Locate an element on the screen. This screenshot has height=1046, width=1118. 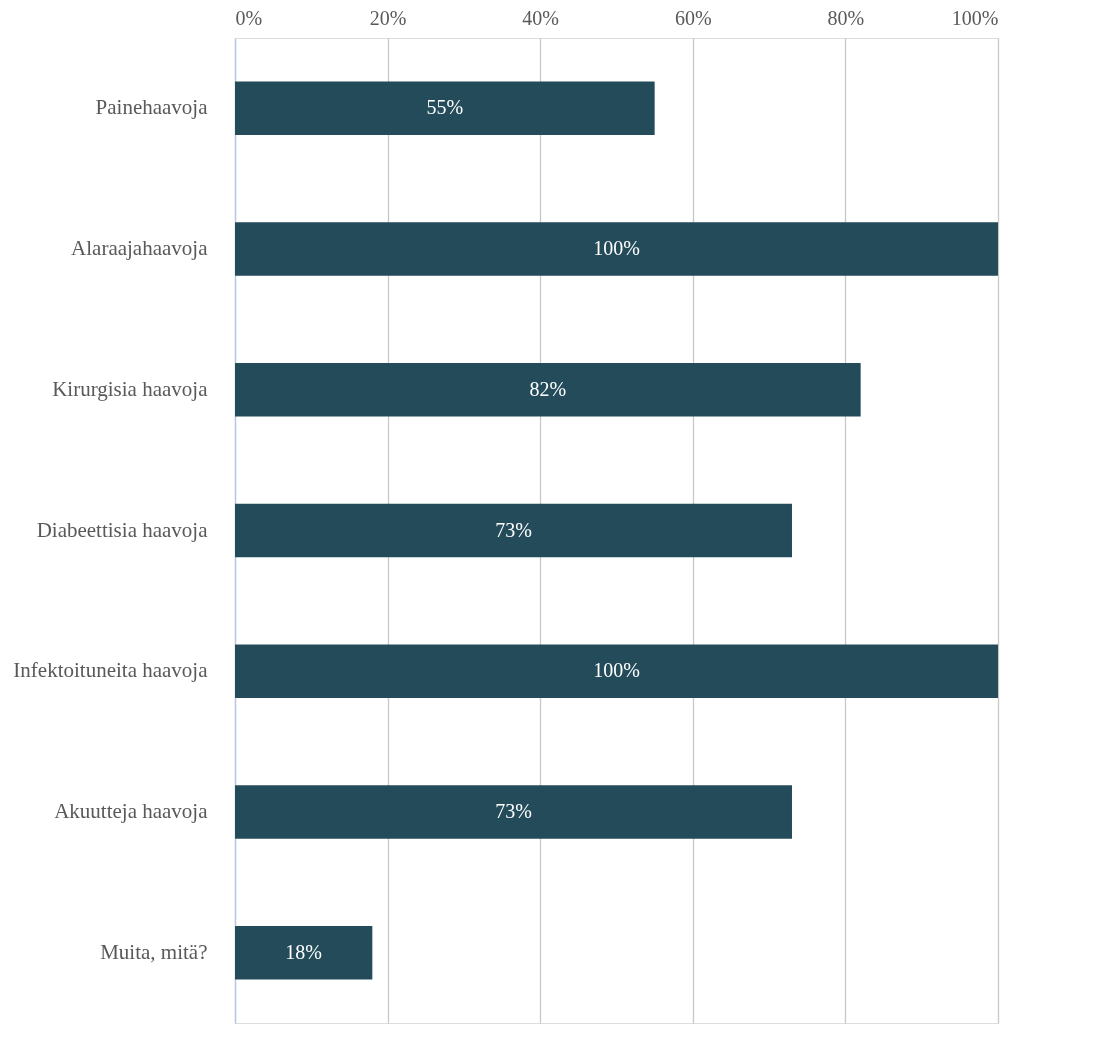
data-label: 18% is located at coordinates (304, 951).